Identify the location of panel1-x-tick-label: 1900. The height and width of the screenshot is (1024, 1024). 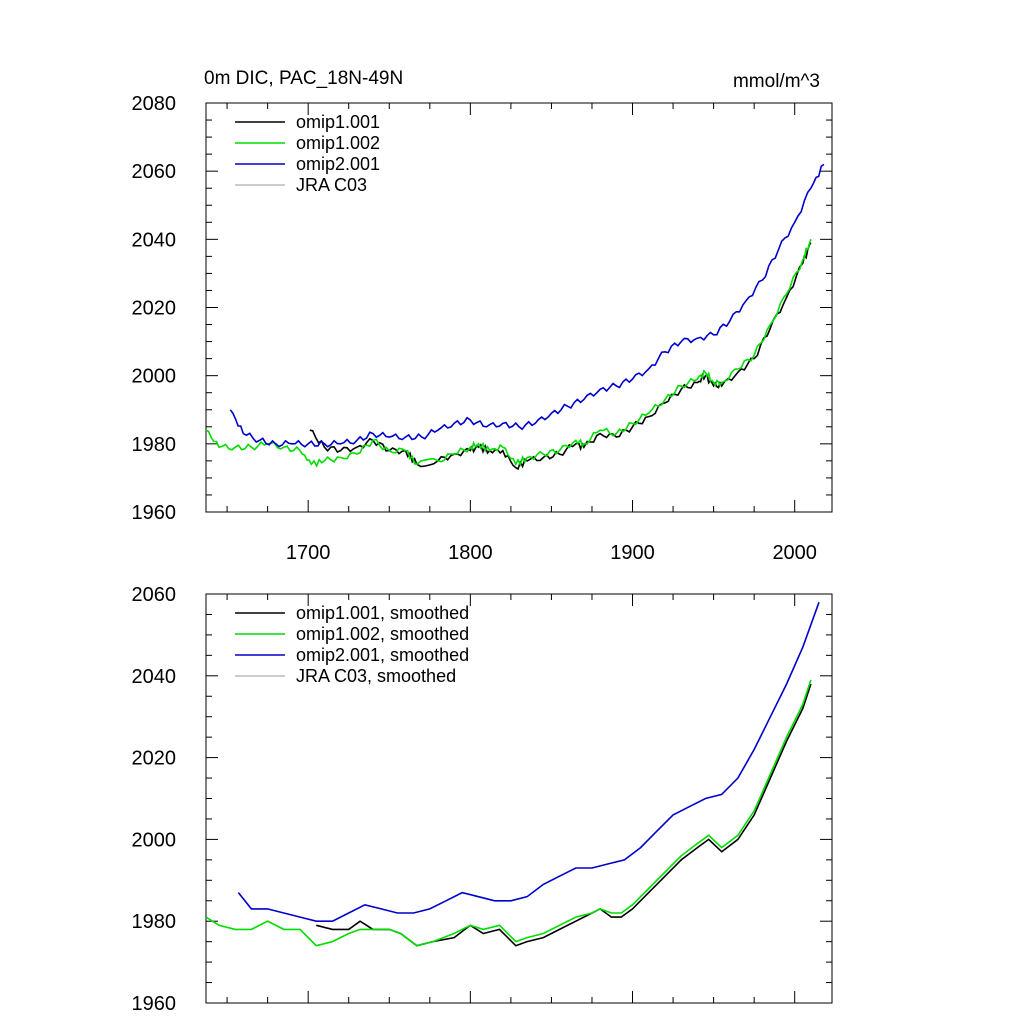
(632, 553).